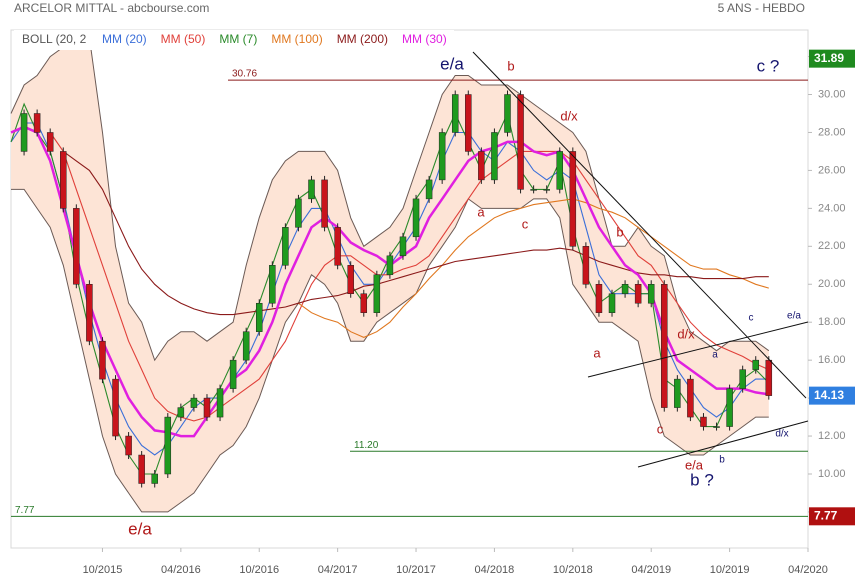 The image size is (855, 585). I want to click on last-price-label: 14.13, so click(829, 395).